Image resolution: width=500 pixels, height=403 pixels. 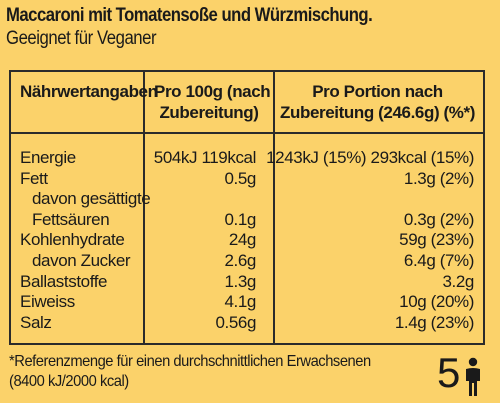 What do you see at coordinates (240, 281) in the screenshot?
I see `row-per100: 1.3g` at bounding box center [240, 281].